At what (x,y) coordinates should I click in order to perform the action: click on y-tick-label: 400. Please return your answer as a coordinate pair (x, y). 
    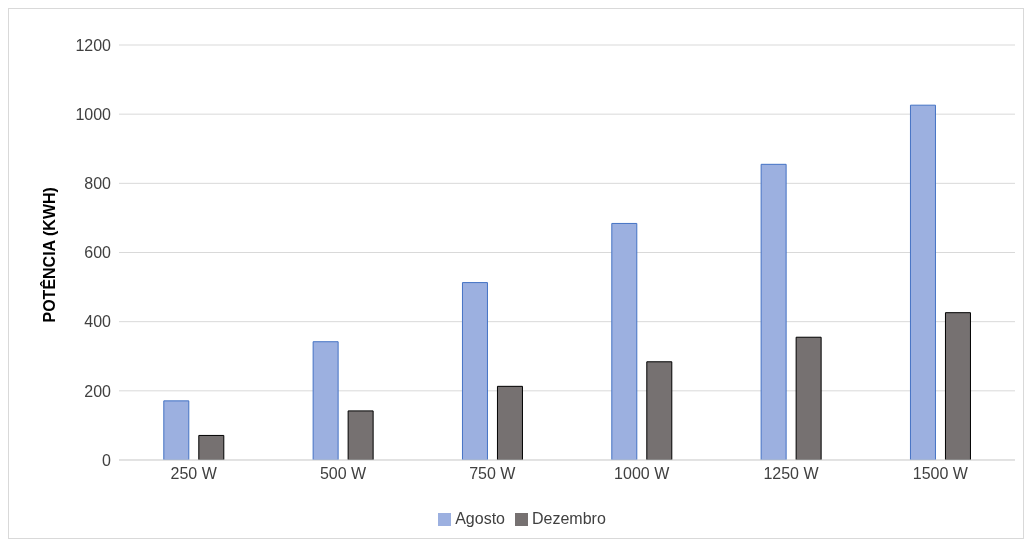
    Looking at the image, I should click on (98, 322).